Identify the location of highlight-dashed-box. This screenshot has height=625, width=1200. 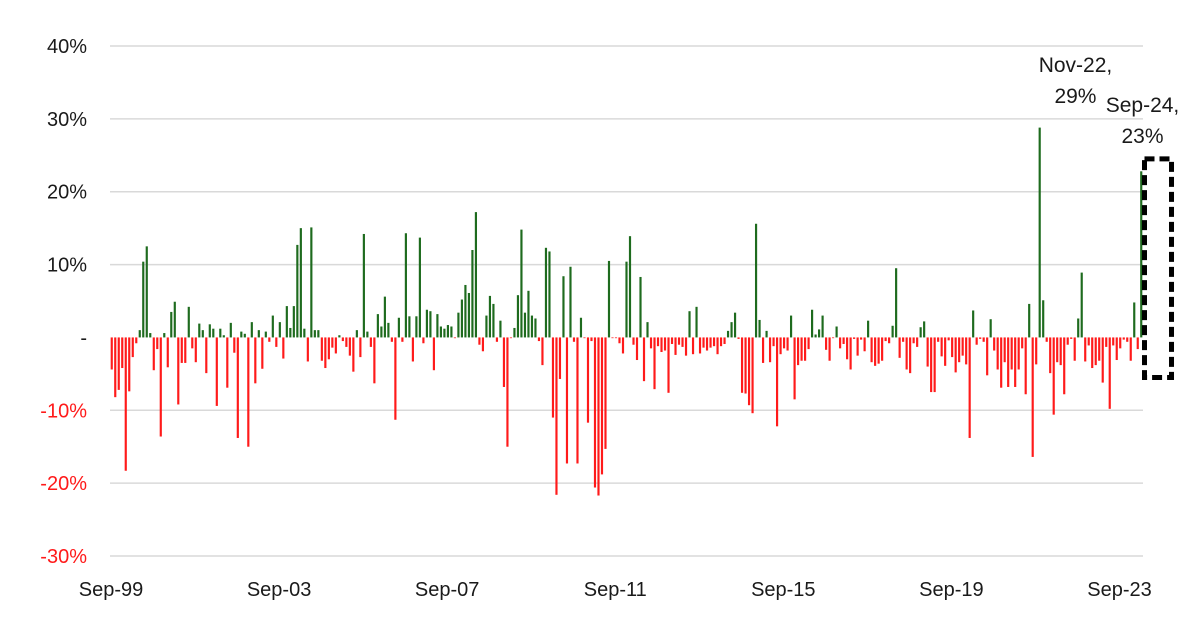
(1158, 268).